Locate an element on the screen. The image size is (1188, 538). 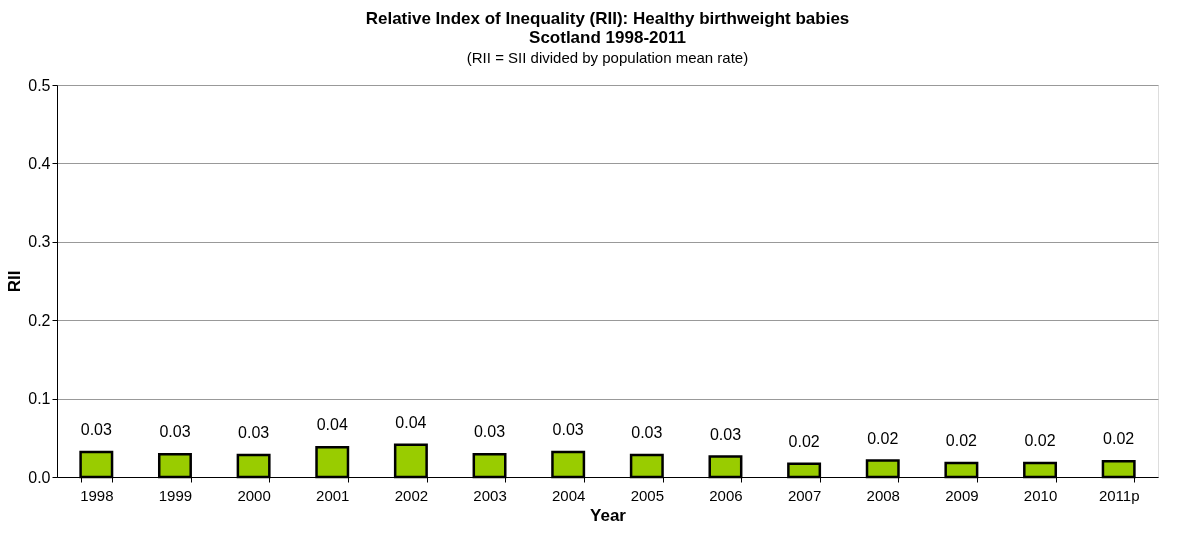
x-tick-label: 2006 is located at coordinates (726, 495).